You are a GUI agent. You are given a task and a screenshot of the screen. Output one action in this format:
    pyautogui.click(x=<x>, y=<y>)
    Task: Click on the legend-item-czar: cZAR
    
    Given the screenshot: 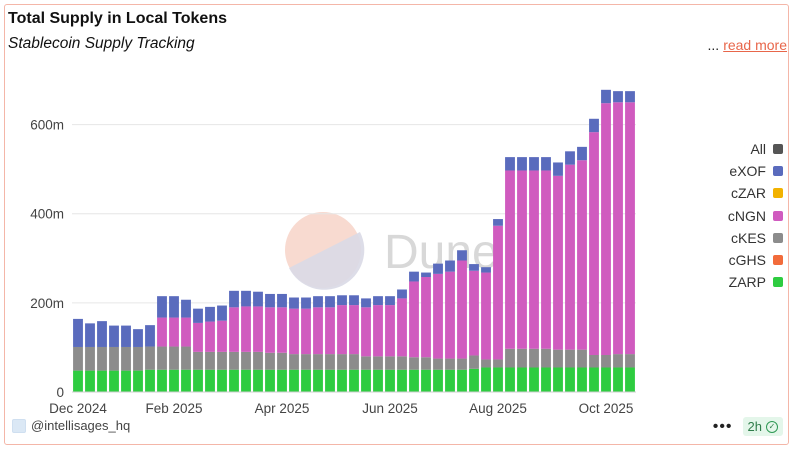 What is the action you would take?
    pyautogui.click(x=728, y=193)
    